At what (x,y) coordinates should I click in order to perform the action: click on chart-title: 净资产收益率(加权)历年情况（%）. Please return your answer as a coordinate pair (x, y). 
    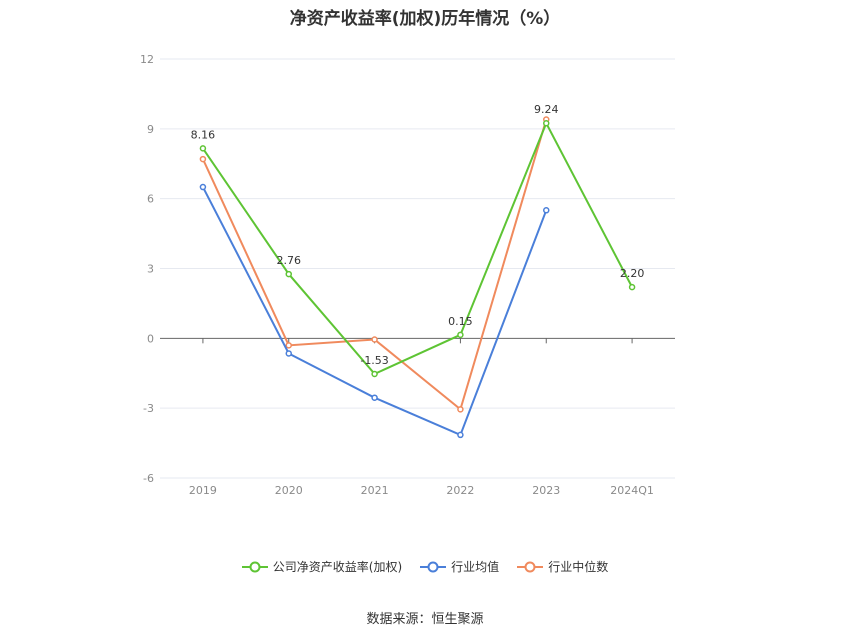
    Looking at the image, I should click on (425, 19).